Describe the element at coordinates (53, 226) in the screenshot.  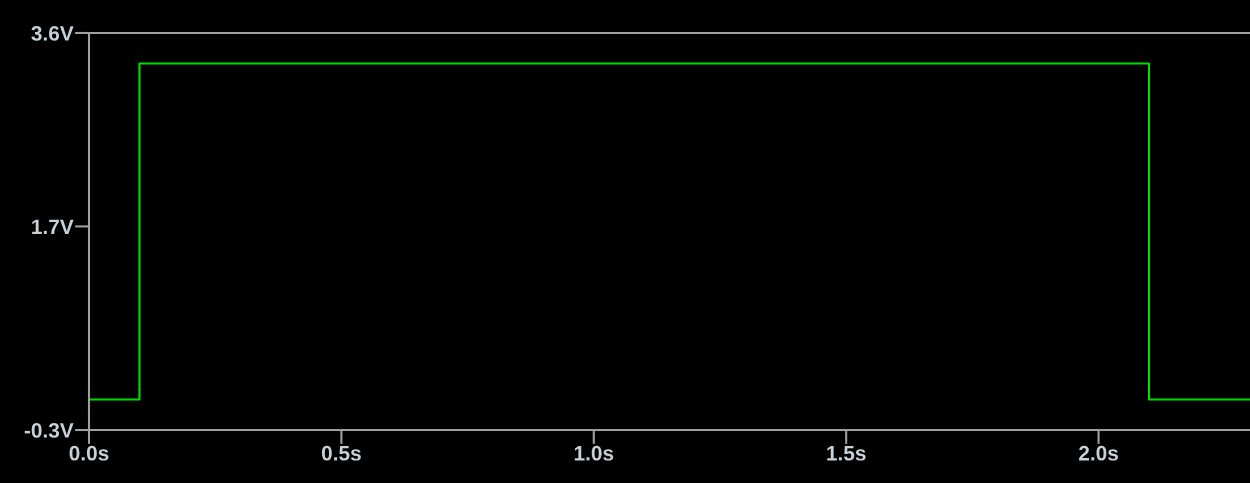
I see `y-tick-label: 1.7V` at that location.